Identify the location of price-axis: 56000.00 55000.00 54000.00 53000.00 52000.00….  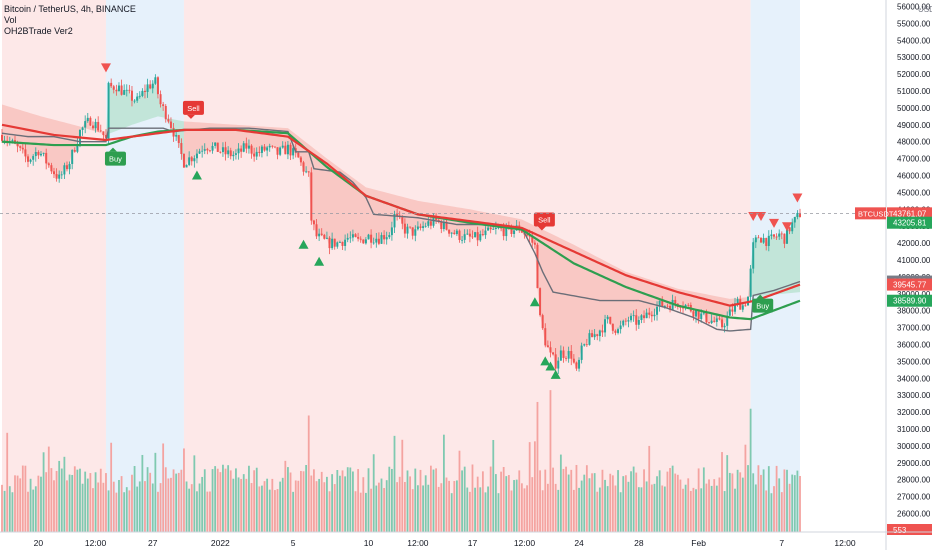
(908, 275).